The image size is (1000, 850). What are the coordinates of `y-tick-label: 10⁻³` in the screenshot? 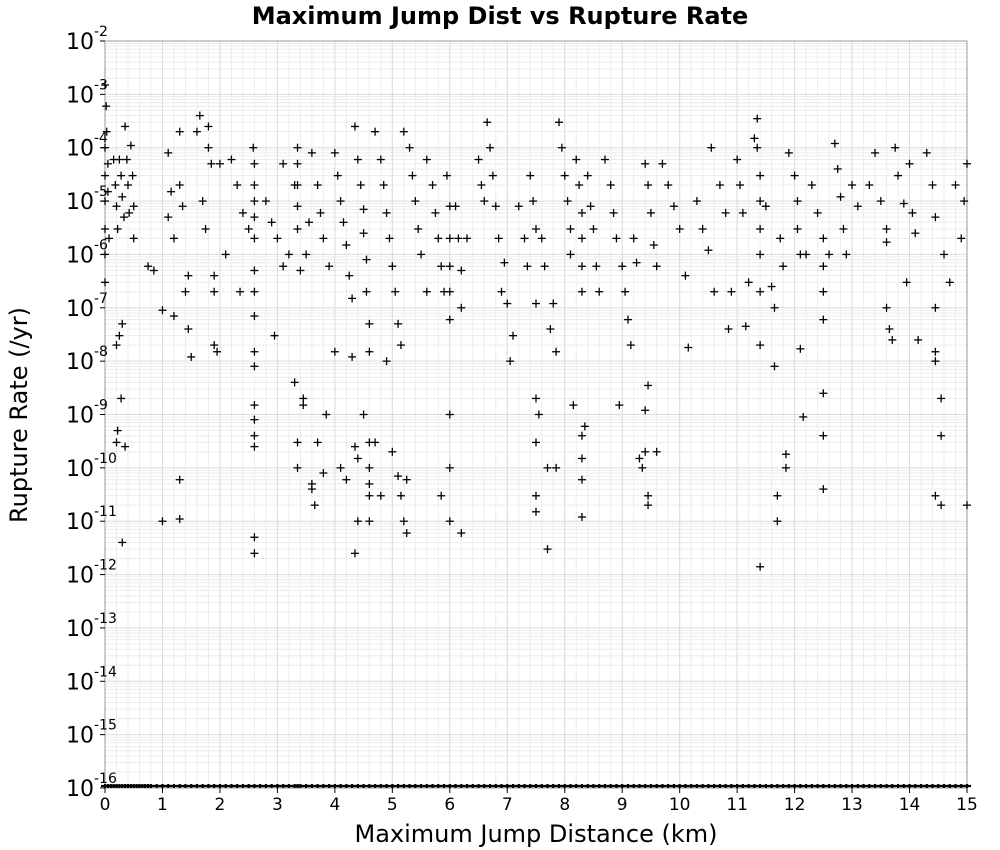 It's located at (87, 92).